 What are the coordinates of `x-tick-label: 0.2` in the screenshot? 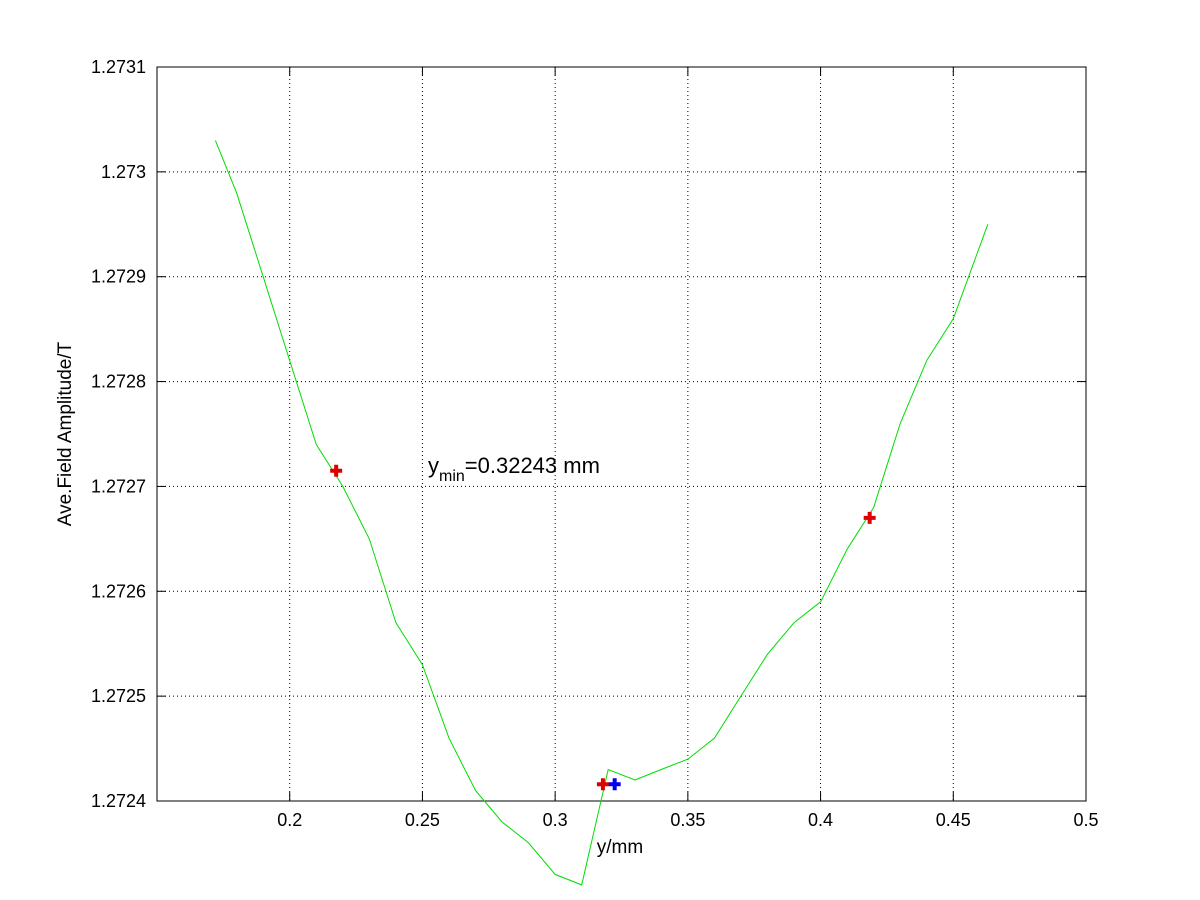 It's located at (289, 820).